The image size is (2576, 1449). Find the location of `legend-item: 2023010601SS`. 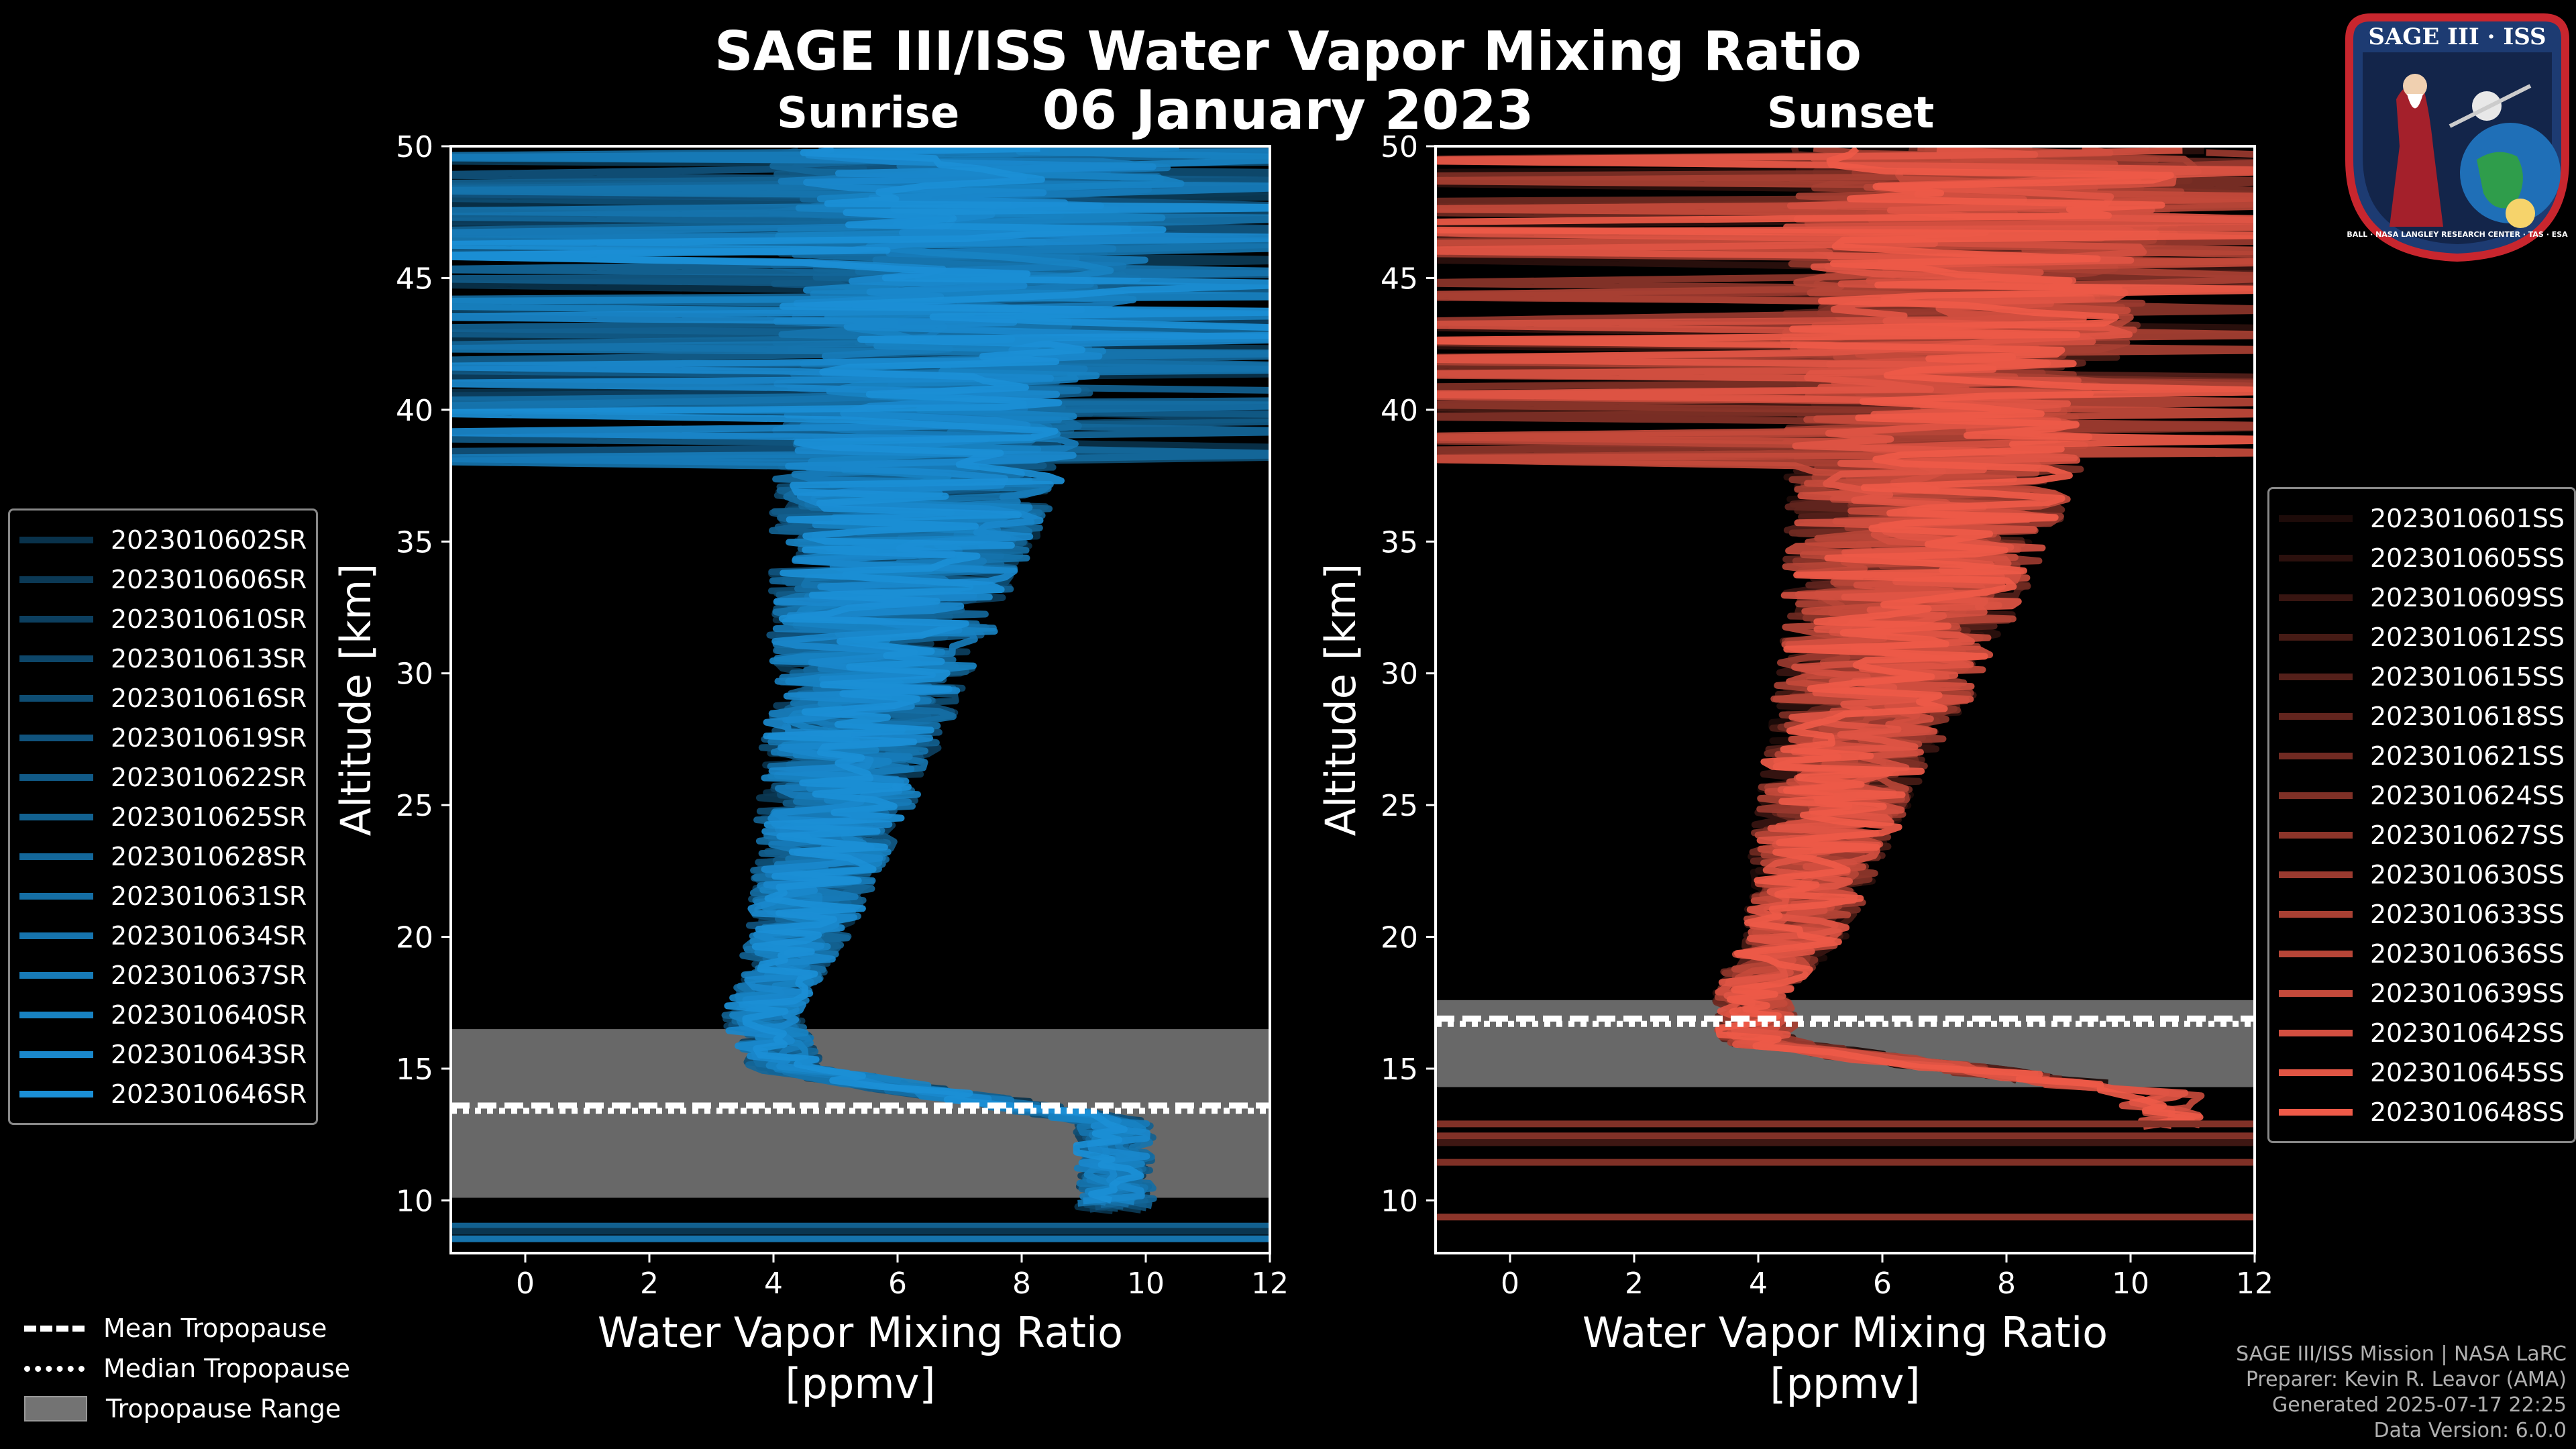

legend-item: 2023010601SS is located at coordinates (2422, 518).